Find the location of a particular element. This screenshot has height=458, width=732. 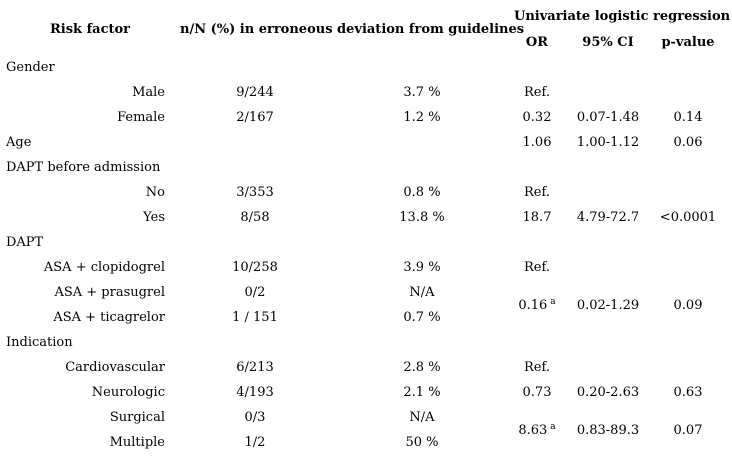

column-header-p-value: p-value is located at coordinates (688, 42).